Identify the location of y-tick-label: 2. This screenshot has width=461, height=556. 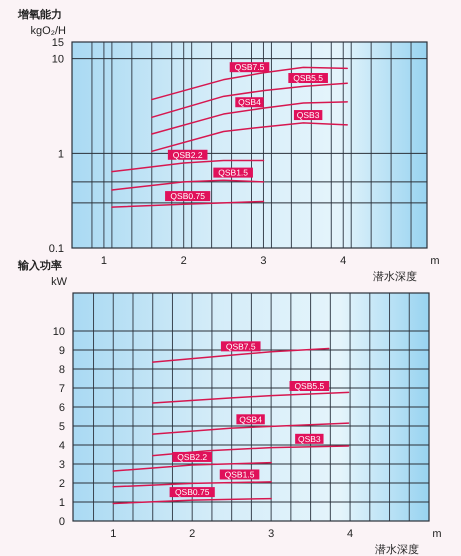
(61, 484).